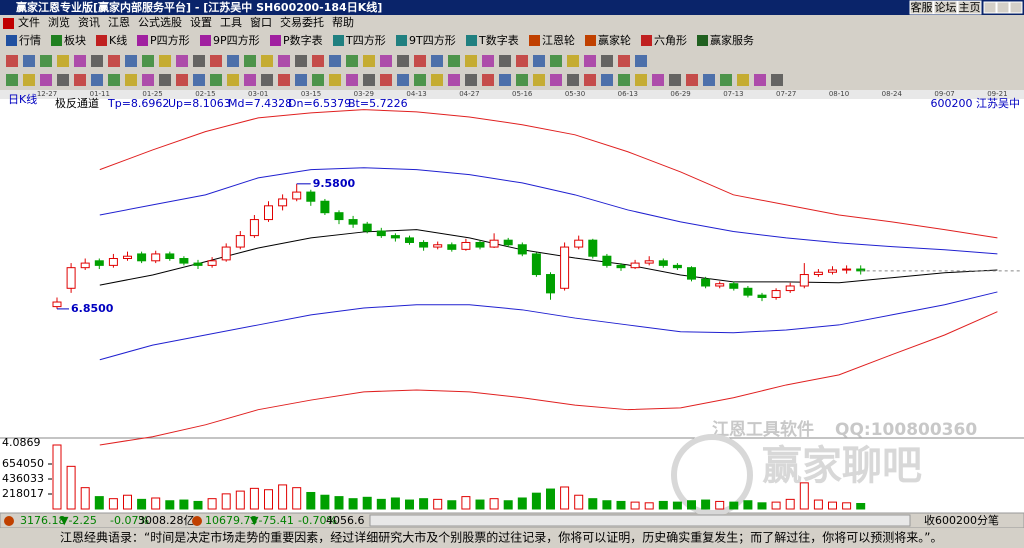 The height and width of the screenshot is (548, 1024). What do you see at coordinates (201, 22) in the screenshot?
I see `menu-item: 设置` at bounding box center [201, 22].